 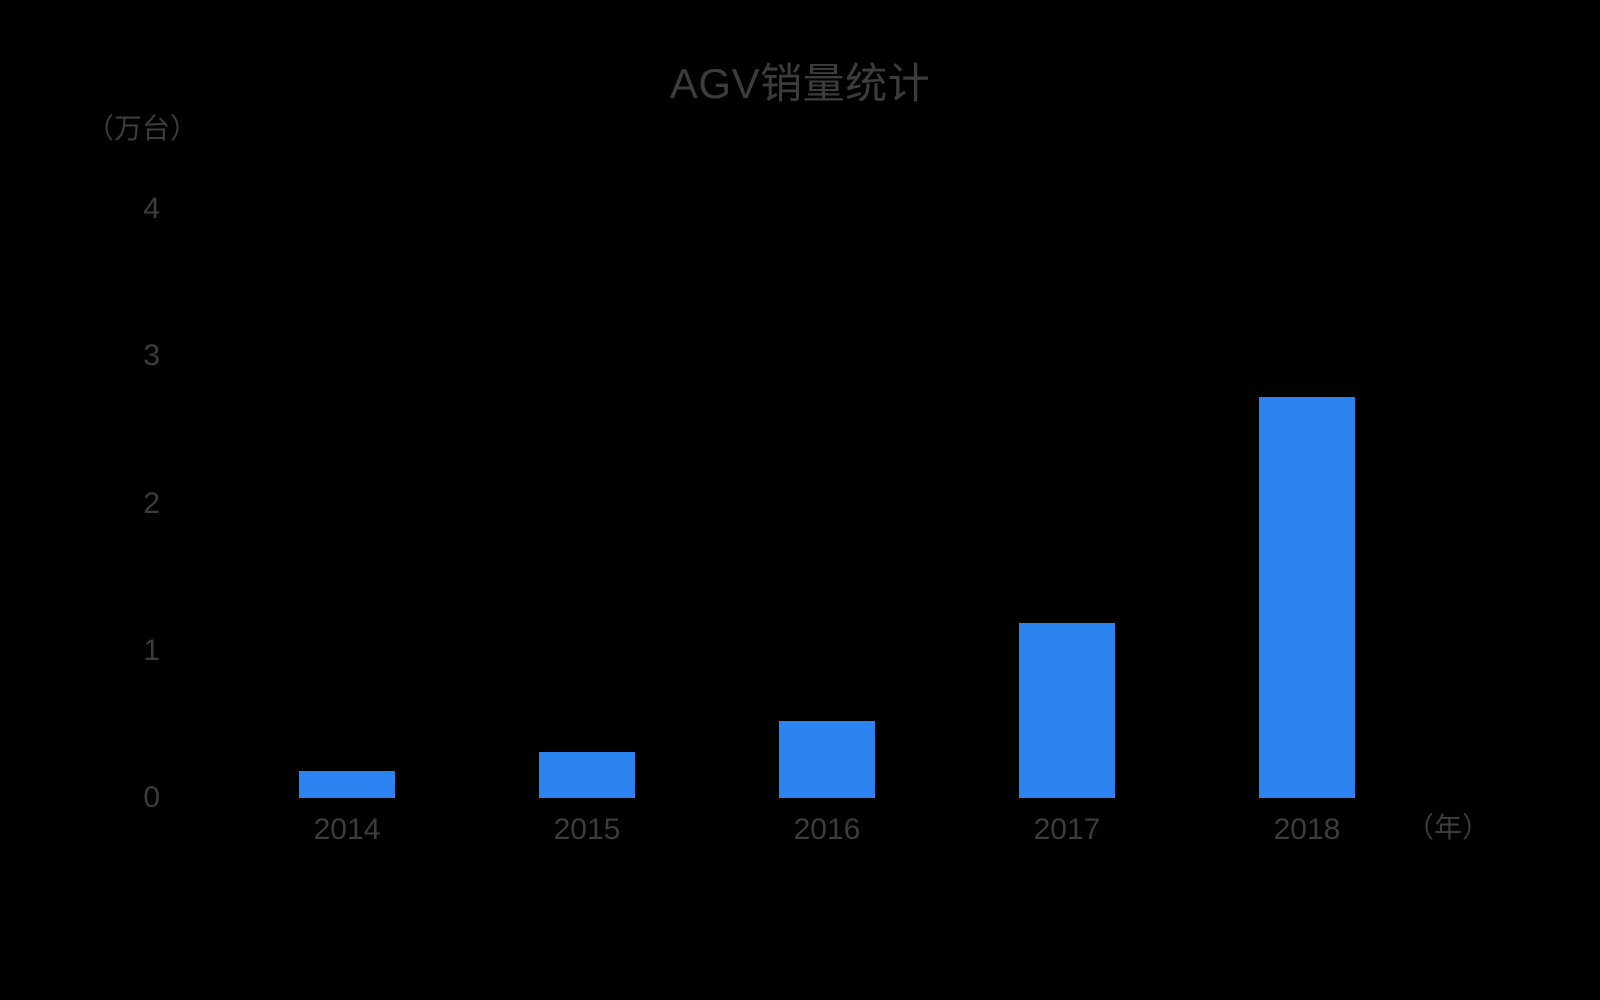 I want to click on bar-2016, so click(x=827, y=759).